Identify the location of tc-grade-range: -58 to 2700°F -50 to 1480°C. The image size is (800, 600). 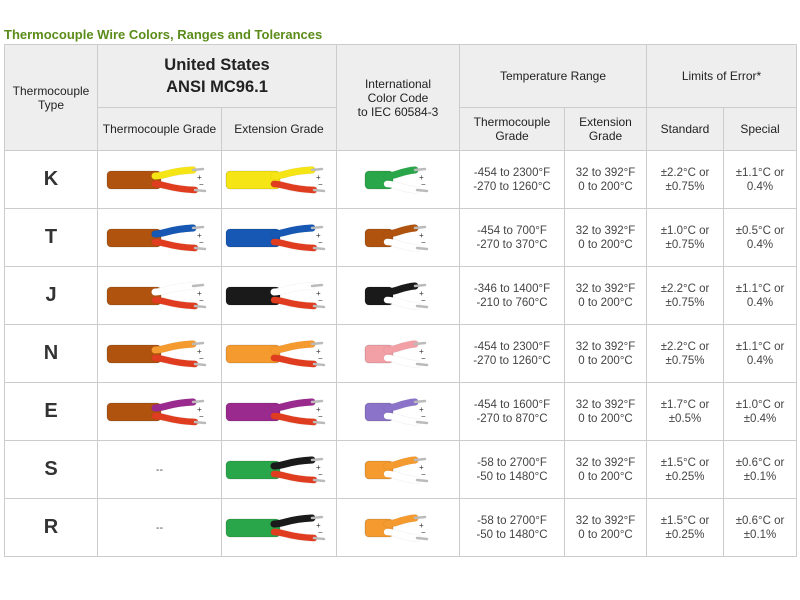
(512, 527).